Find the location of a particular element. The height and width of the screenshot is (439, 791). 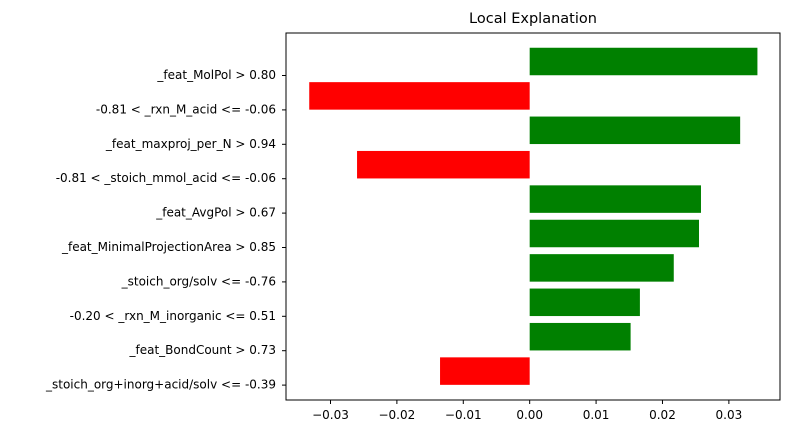

x-tick-label: −0.03 is located at coordinates (330, 415).